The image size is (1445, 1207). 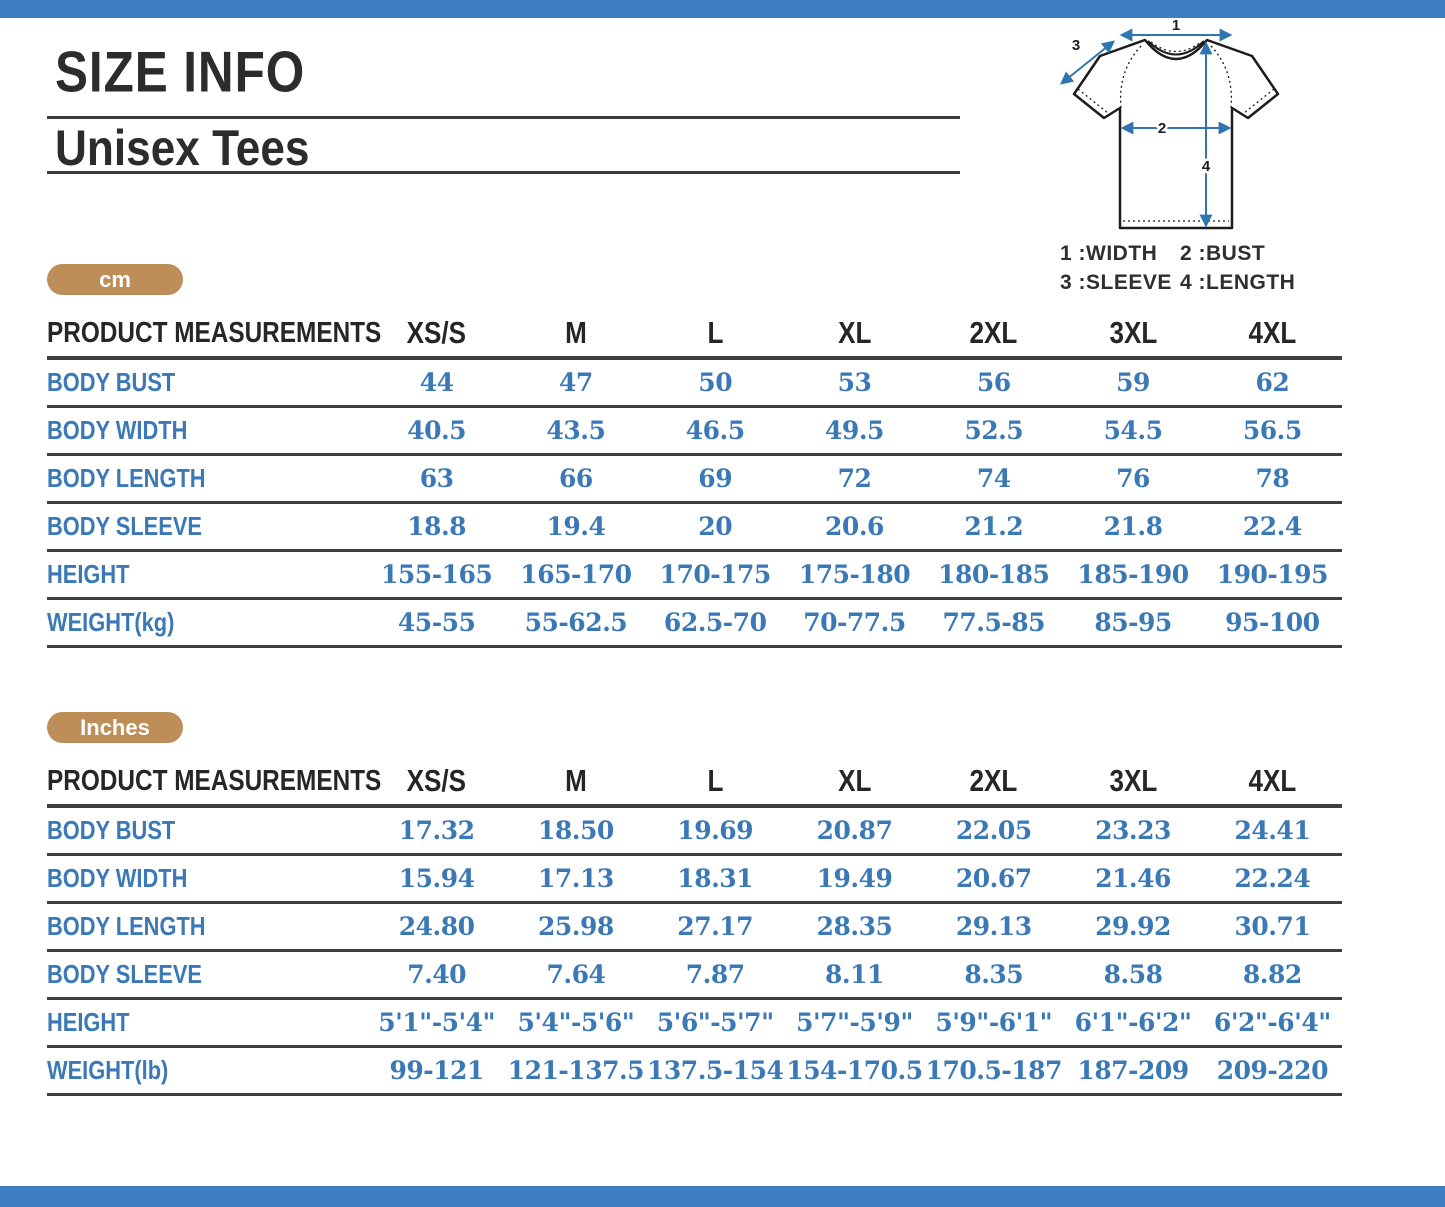 What do you see at coordinates (694, 478) in the screenshot?
I see `measurement-row: BODY LENGTH 63 66 69 72 74 76 78` at bounding box center [694, 478].